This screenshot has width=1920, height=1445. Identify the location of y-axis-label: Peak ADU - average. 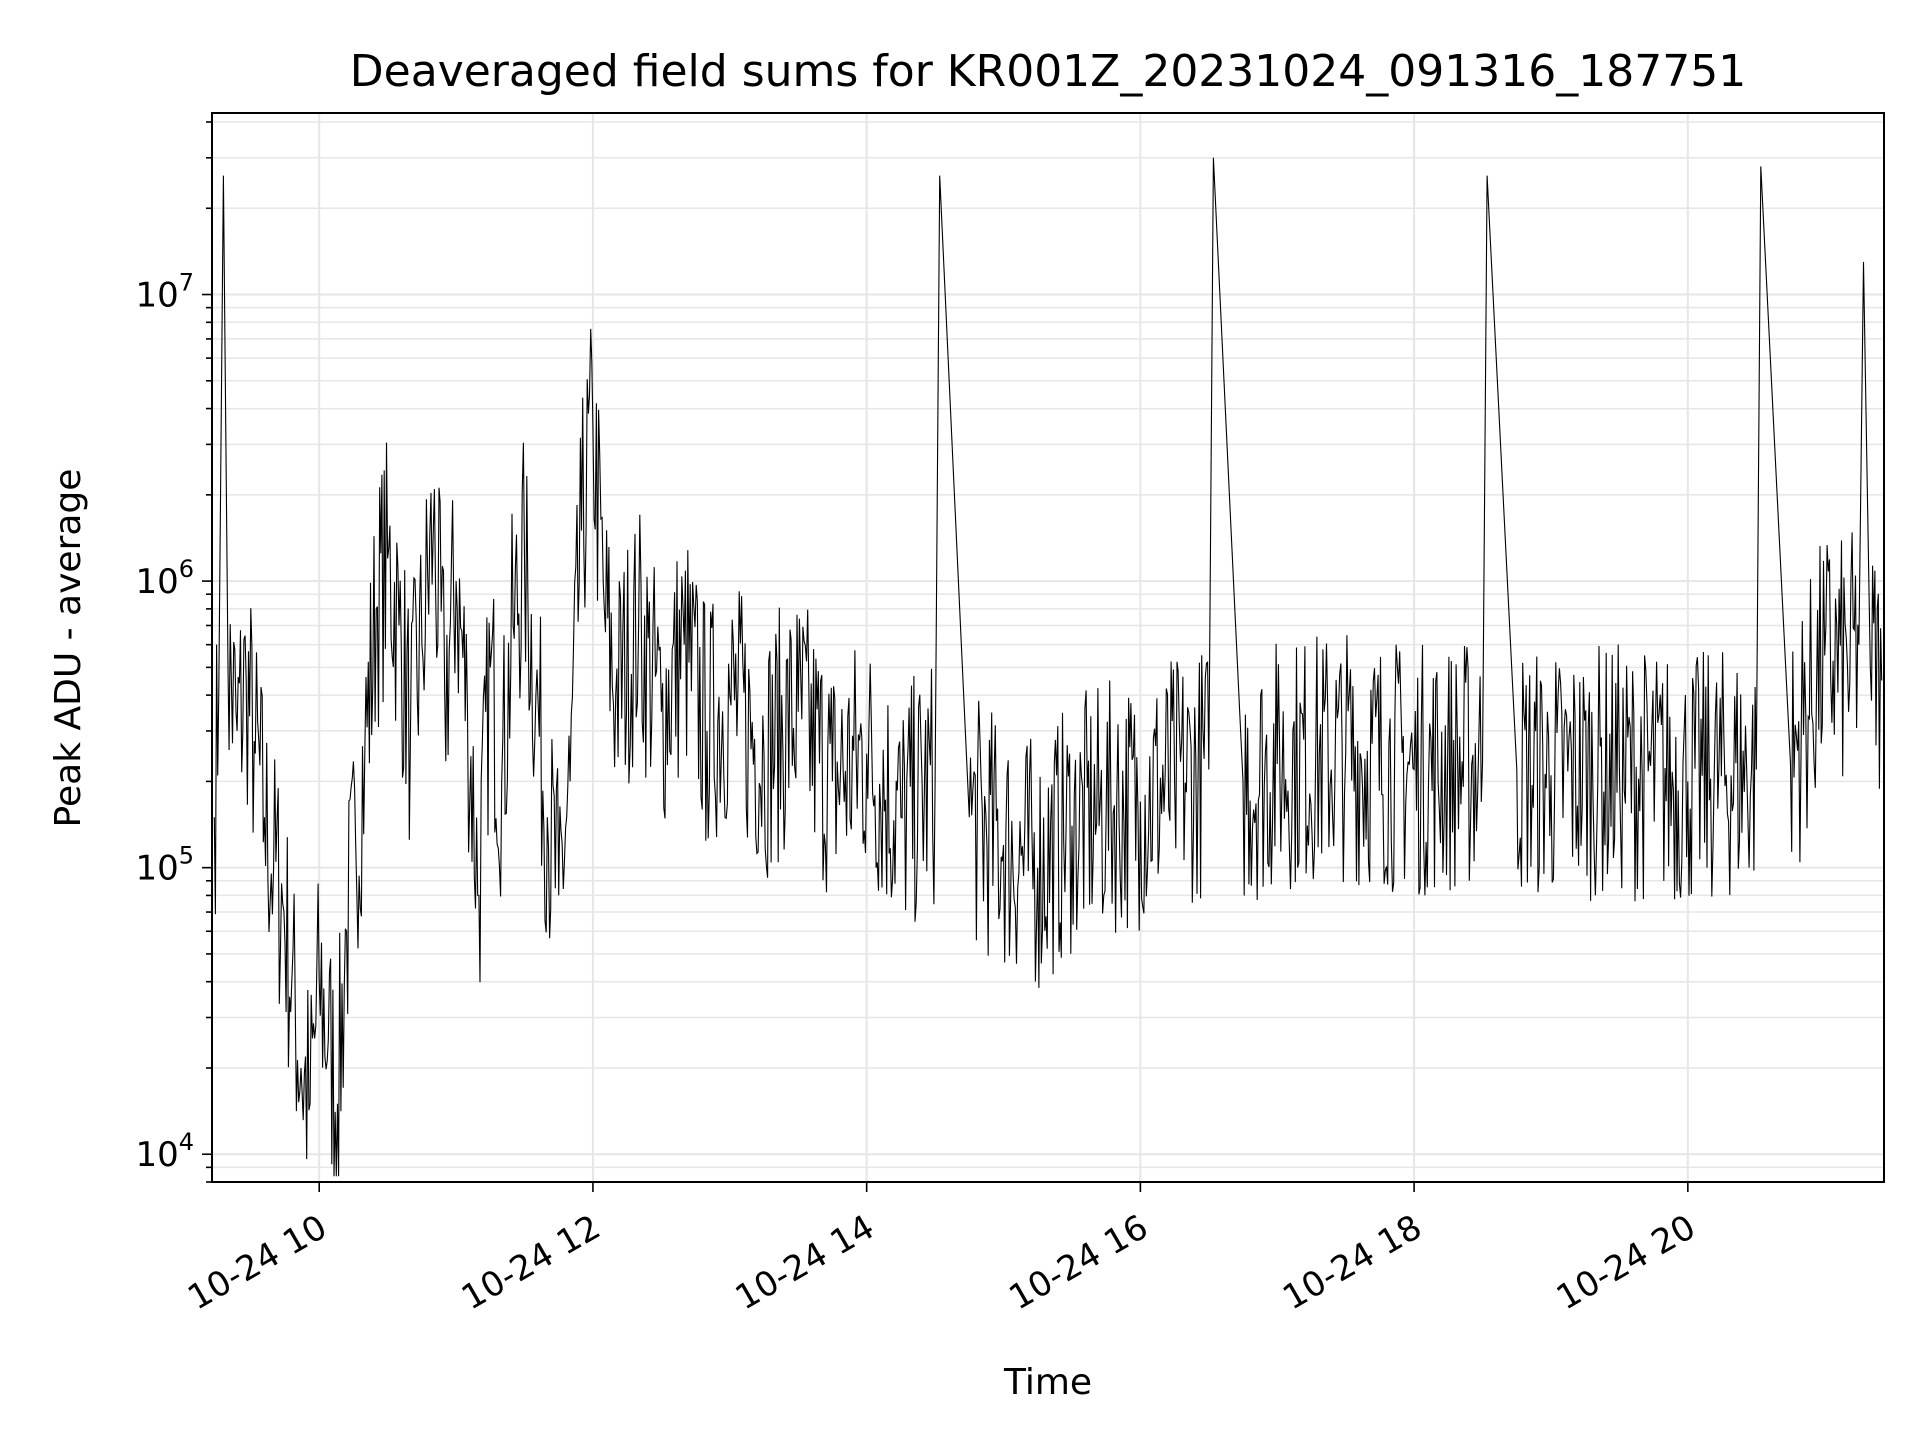
(68, 648).